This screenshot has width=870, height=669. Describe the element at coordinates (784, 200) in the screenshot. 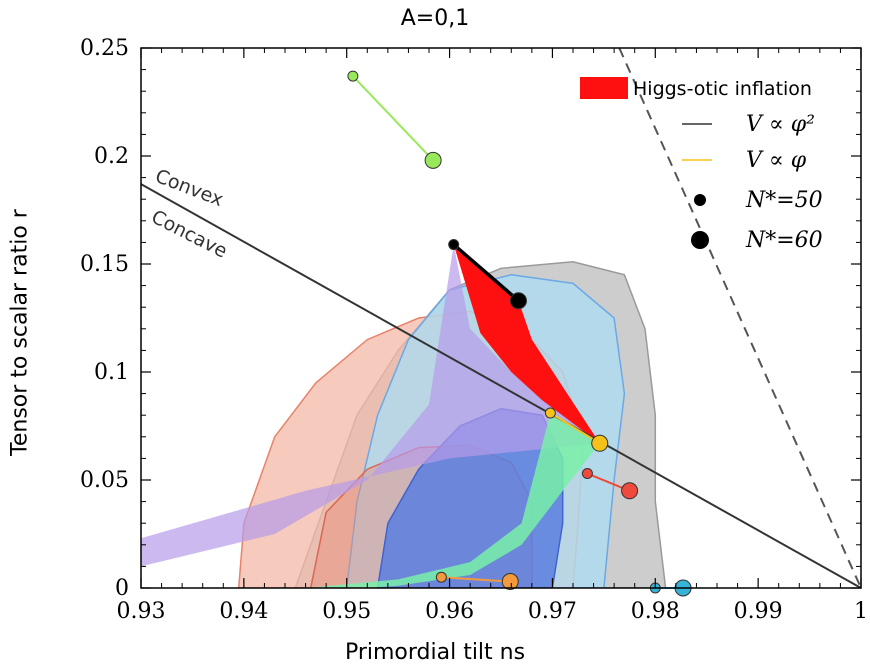

I see `legend-n50-label: N*=50` at that location.